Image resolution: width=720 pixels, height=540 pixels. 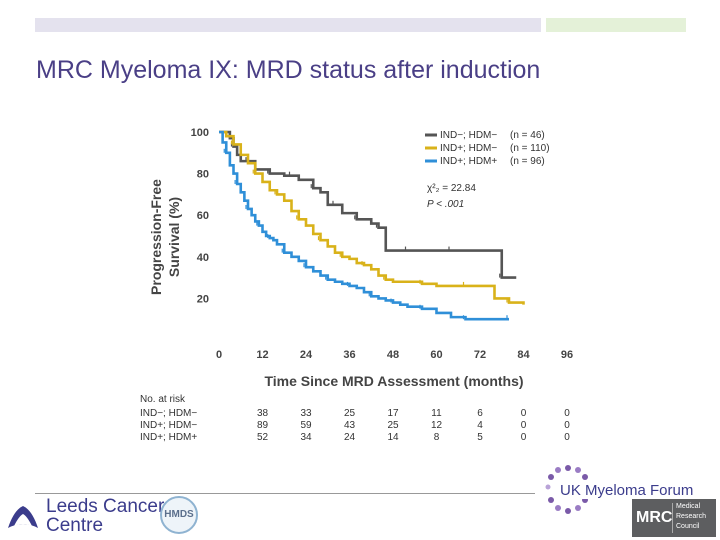 I want to click on legend-label-1: IND−; HDM−, so click(x=468, y=135).